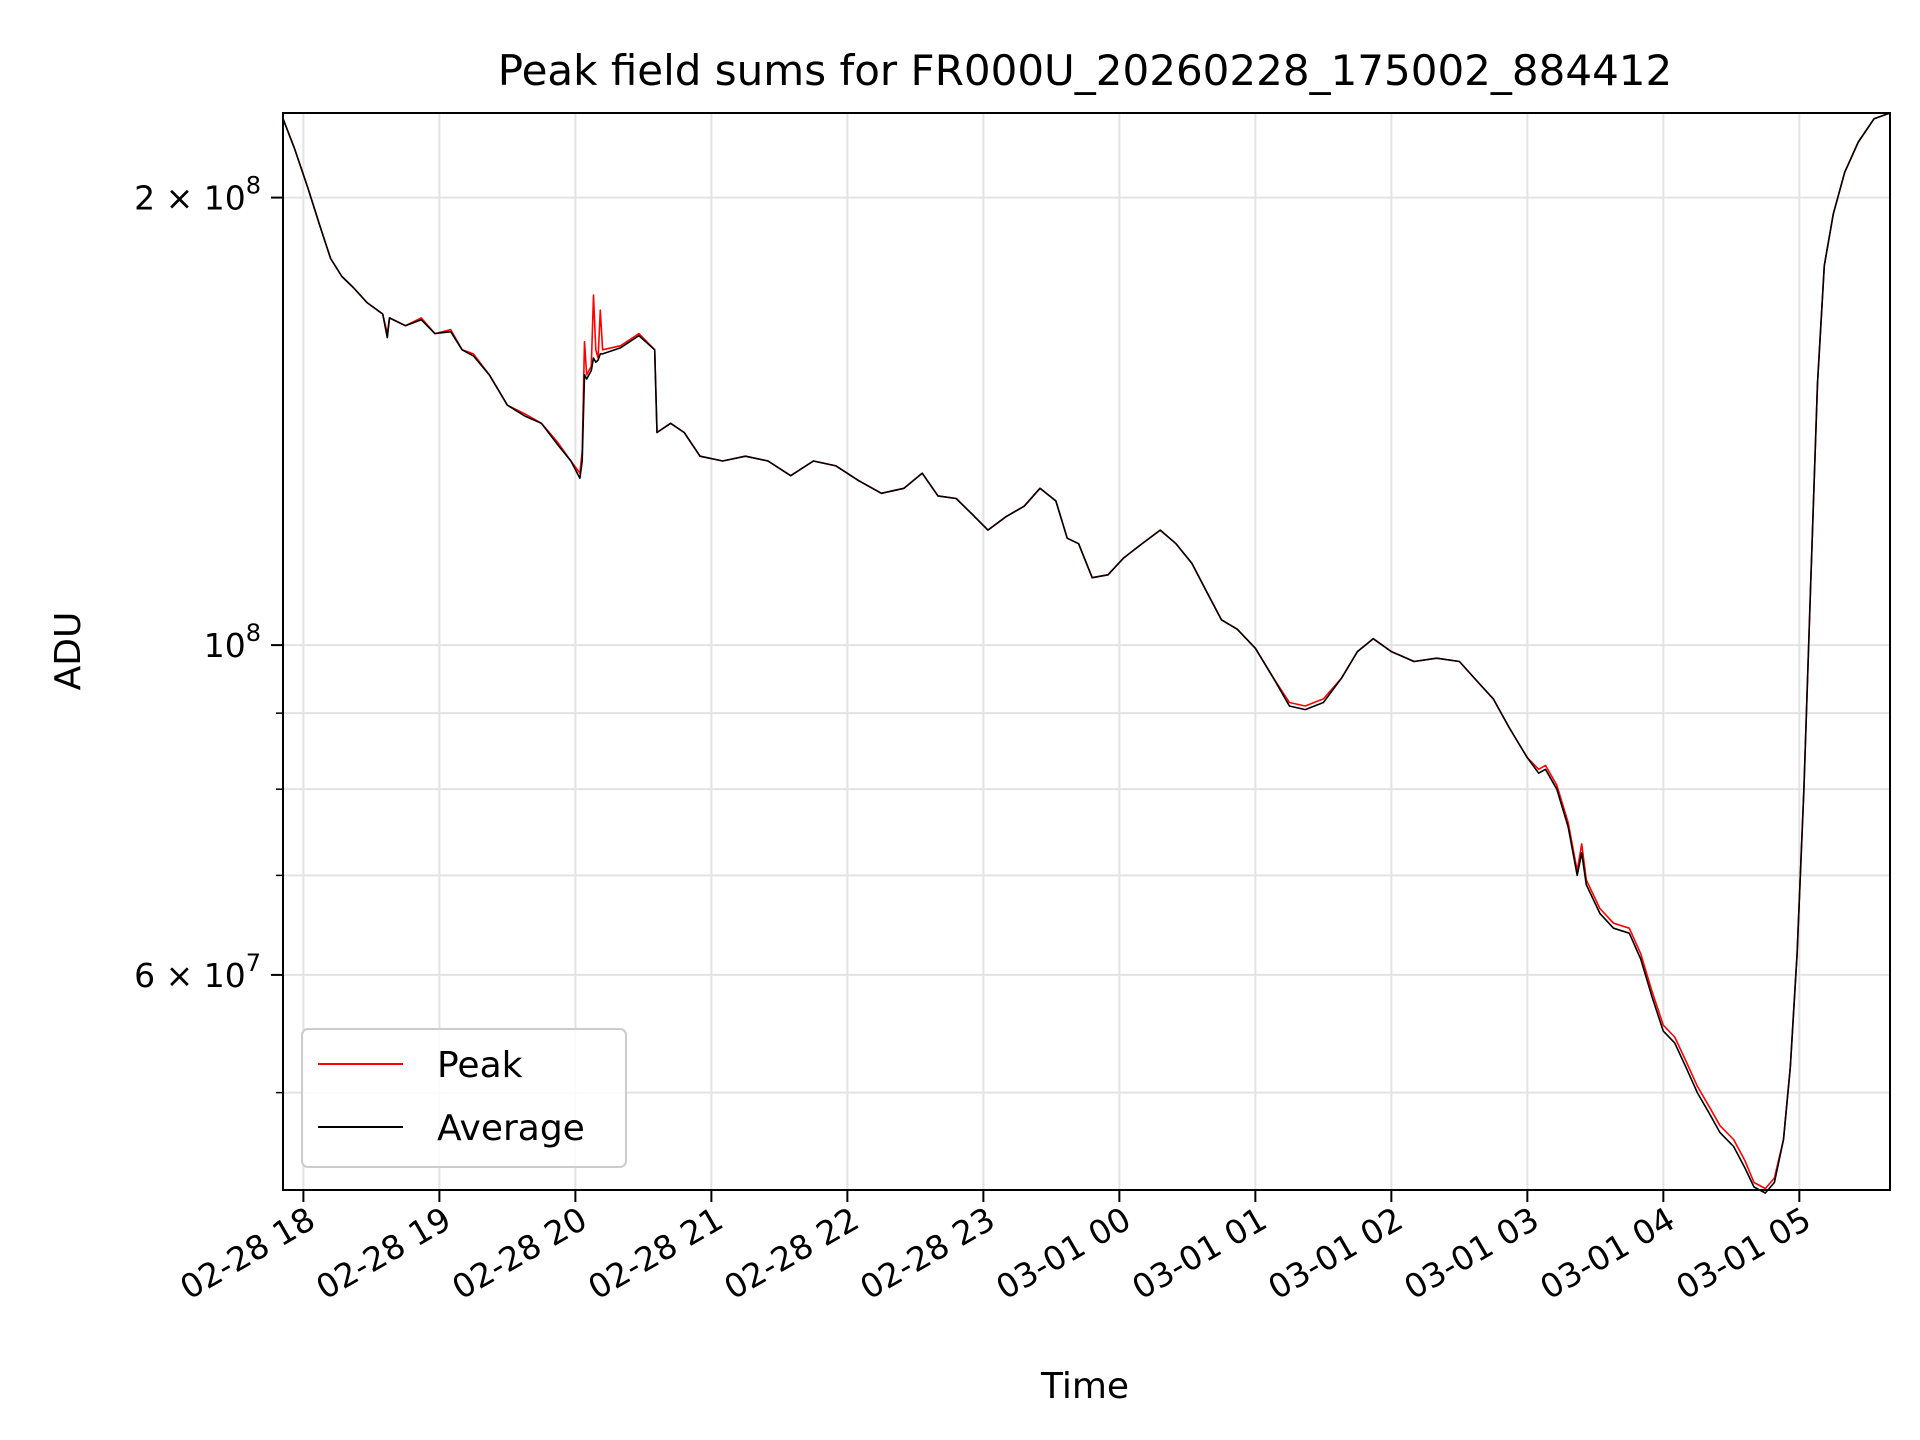 The width and height of the screenshot is (1920, 1440). What do you see at coordinates (68, 651) in the screenshot?
I see `y-axis-label: ADU` at bounding box center [68, 651].